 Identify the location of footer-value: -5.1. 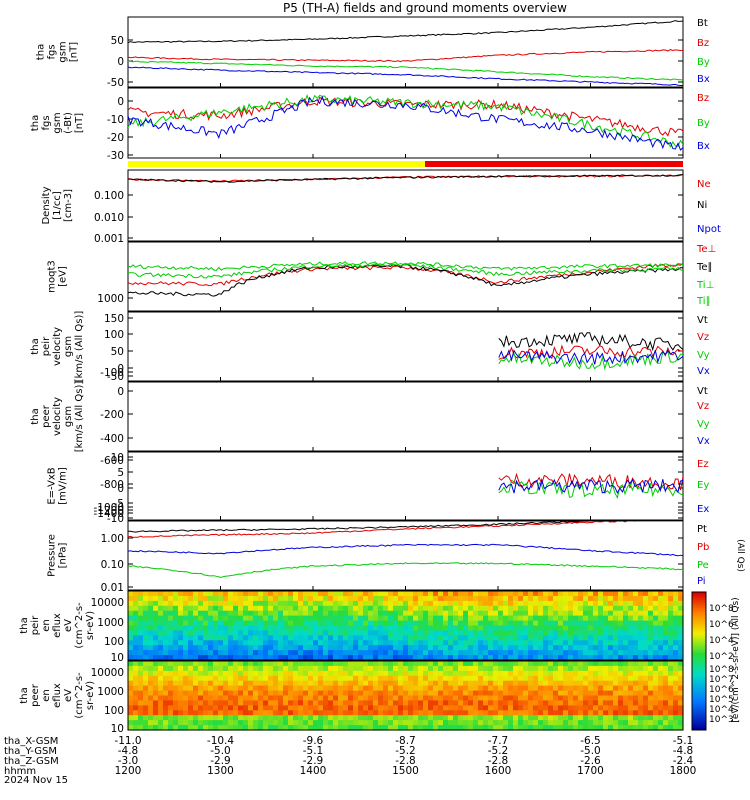
(683, 741).